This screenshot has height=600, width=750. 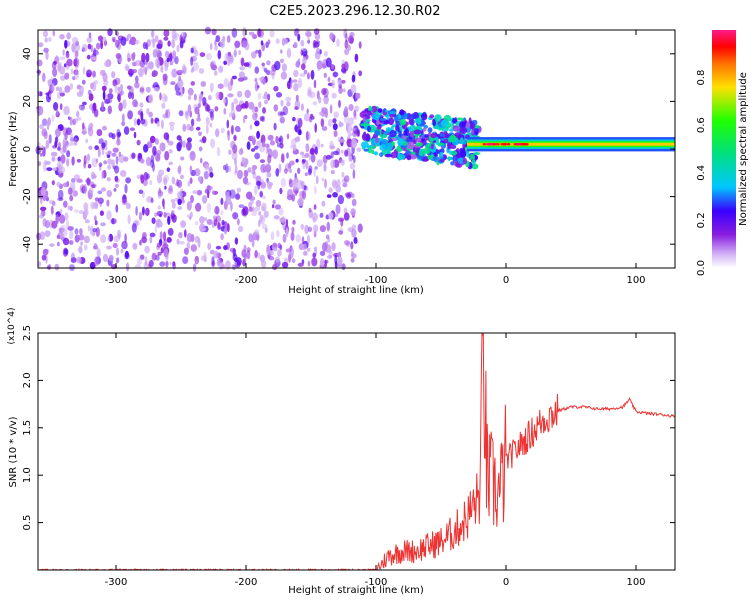 What do you see at coordinates (27, 333) in the screenshot?
I see `snr-y-tick-label: 2.5` at bounding box center [27, 333].